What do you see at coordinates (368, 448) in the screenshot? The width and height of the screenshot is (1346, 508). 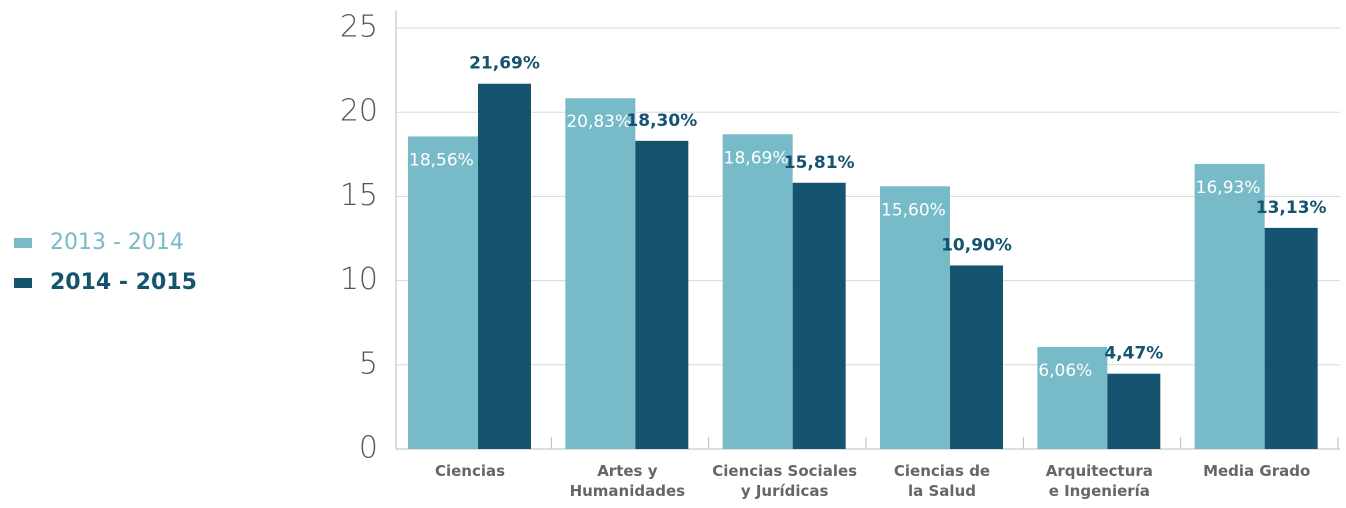 I see `y-tick-label: 0` at bounding box center [368, 448].